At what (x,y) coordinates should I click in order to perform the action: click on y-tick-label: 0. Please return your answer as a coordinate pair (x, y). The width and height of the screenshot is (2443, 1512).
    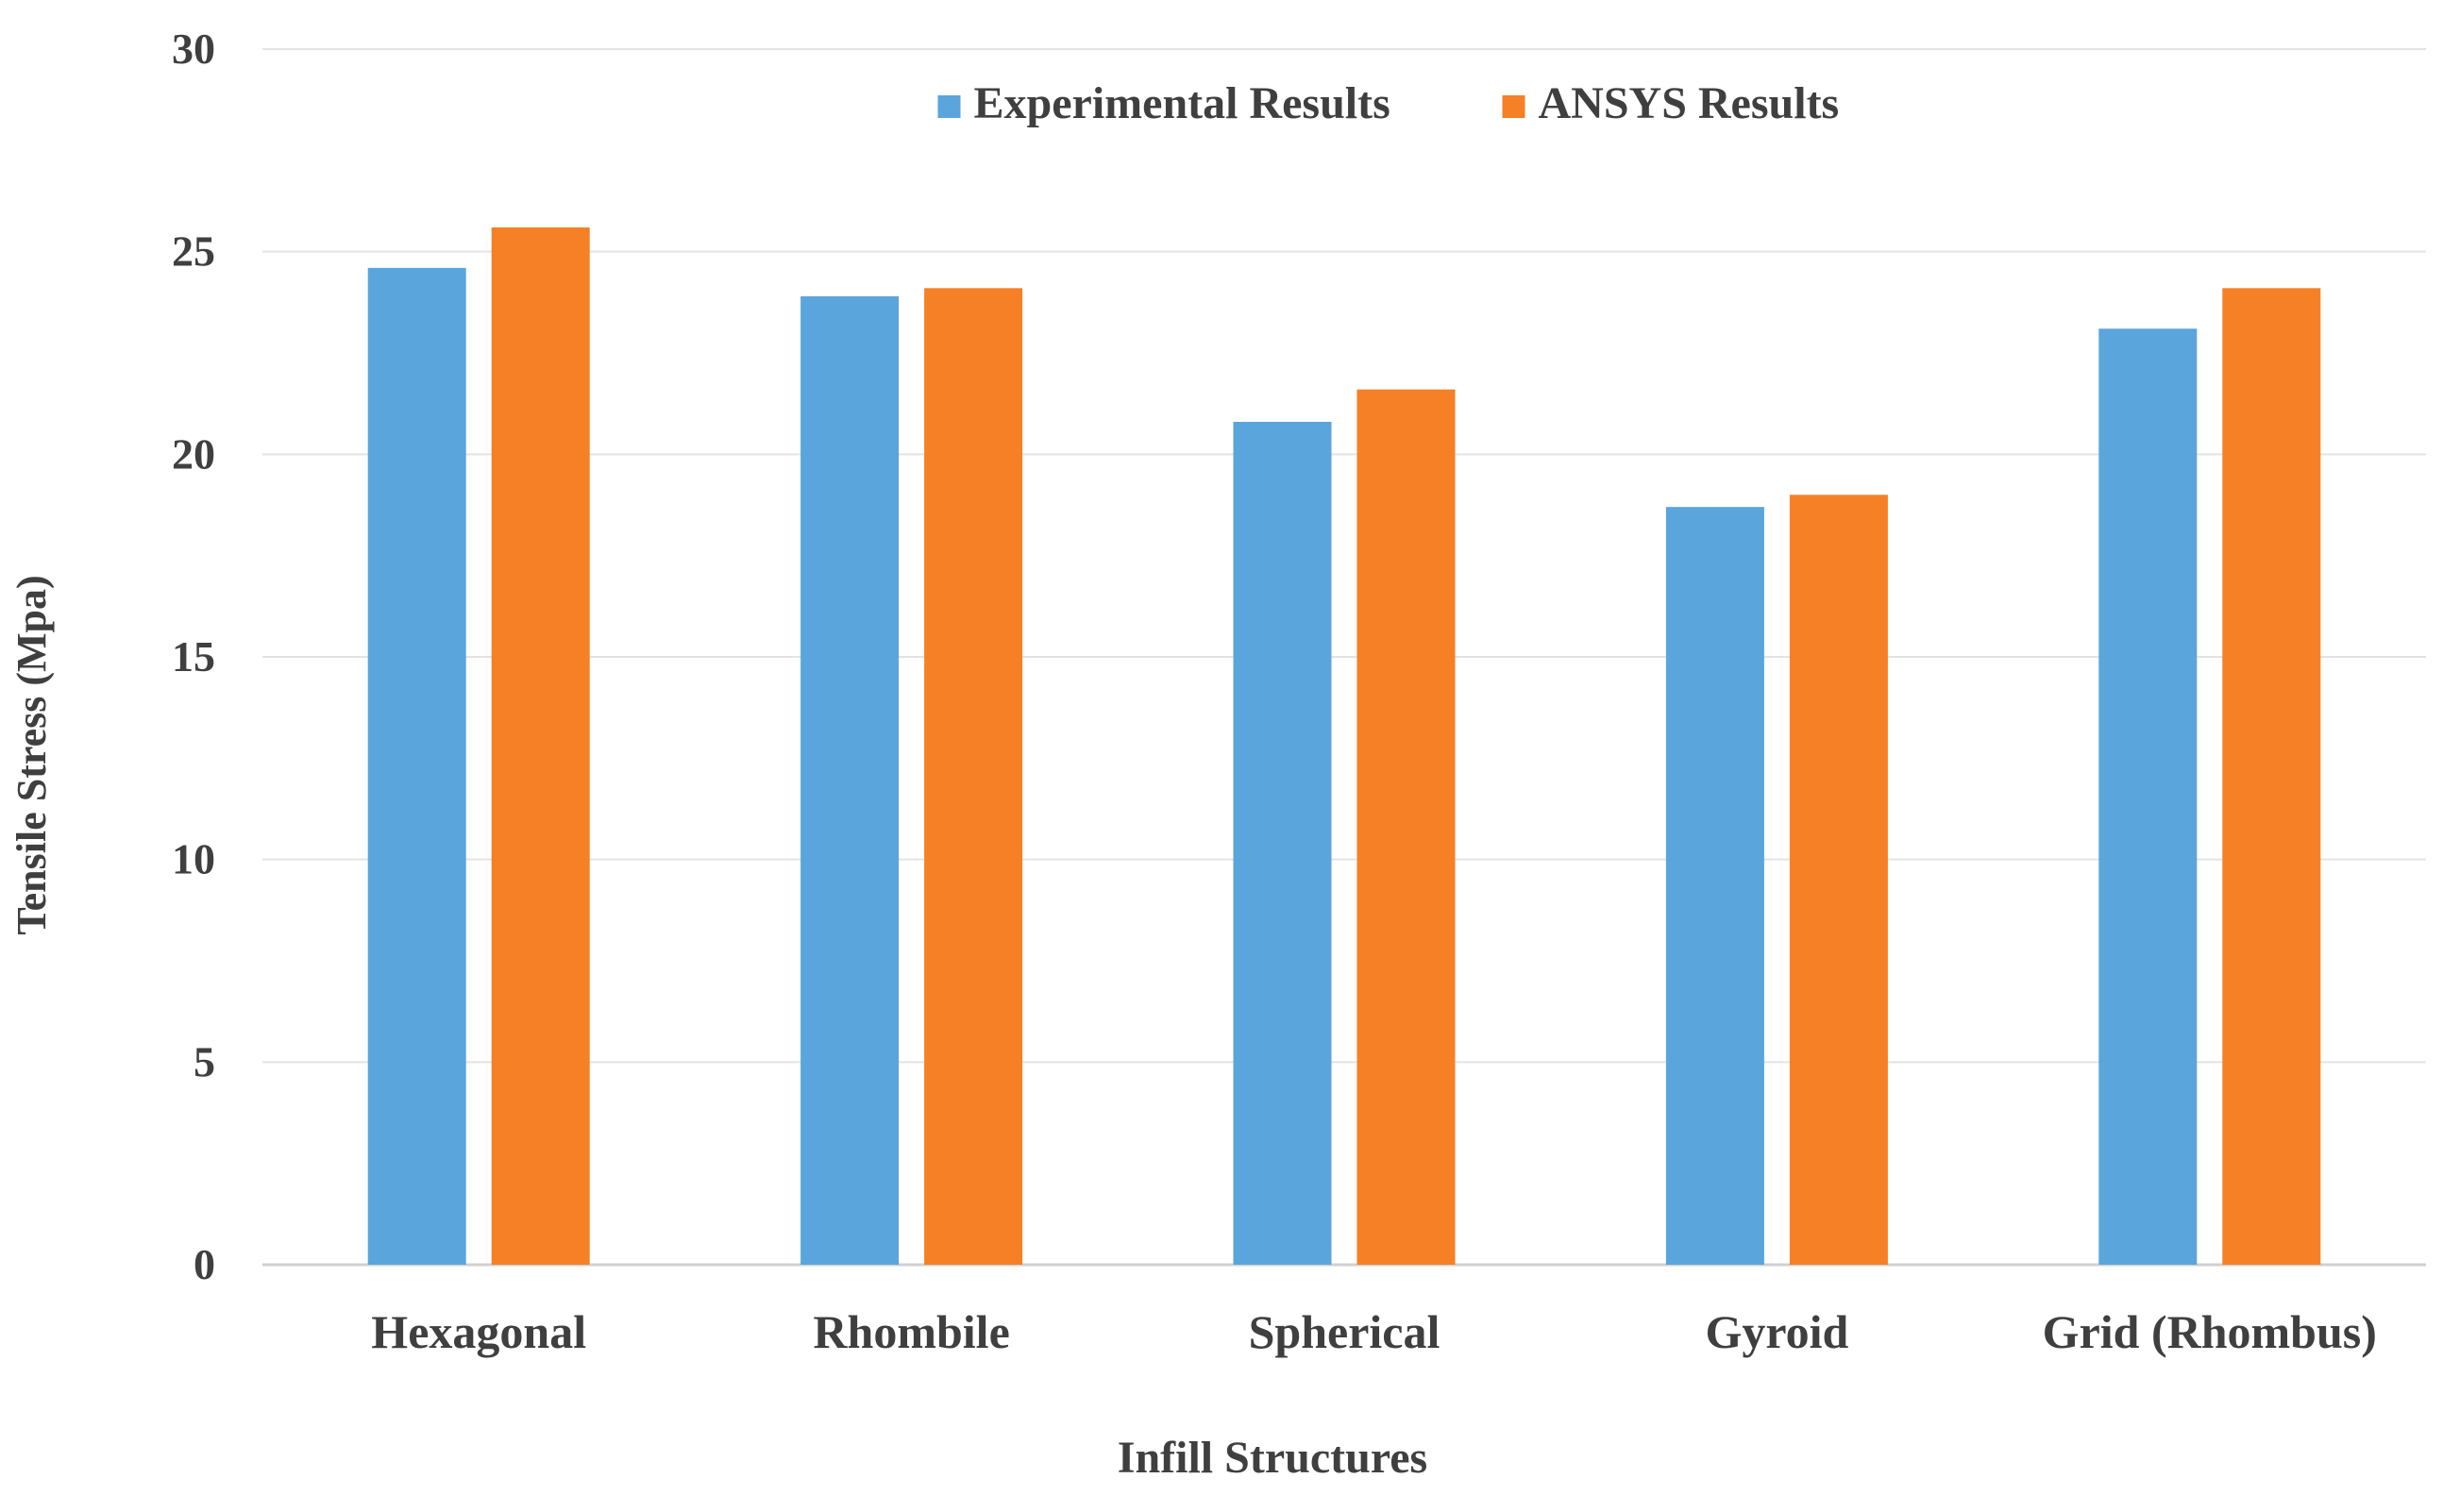
    Looking at the image, I should click on (205, 1264).